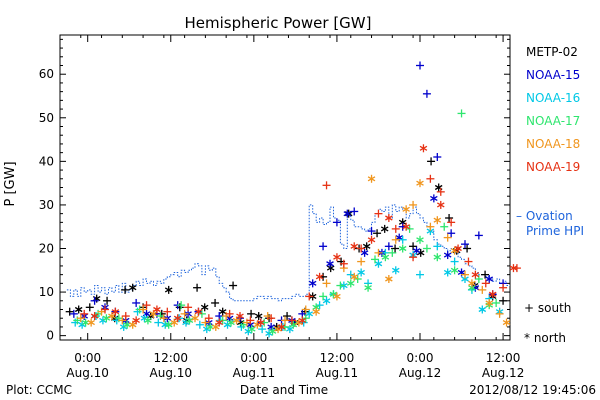 This screenshot has width=600, height=400. What do you see at coordinates (10, 183) in the screenshot?
I see `y-axis-label: P [GW]` at bounding box center [10, 183].